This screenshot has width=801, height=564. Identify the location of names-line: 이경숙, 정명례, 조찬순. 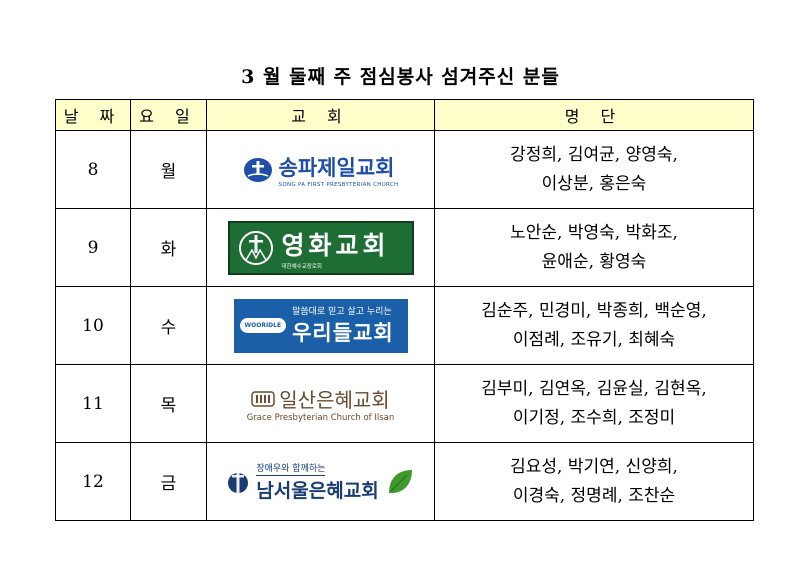
(594, 495).